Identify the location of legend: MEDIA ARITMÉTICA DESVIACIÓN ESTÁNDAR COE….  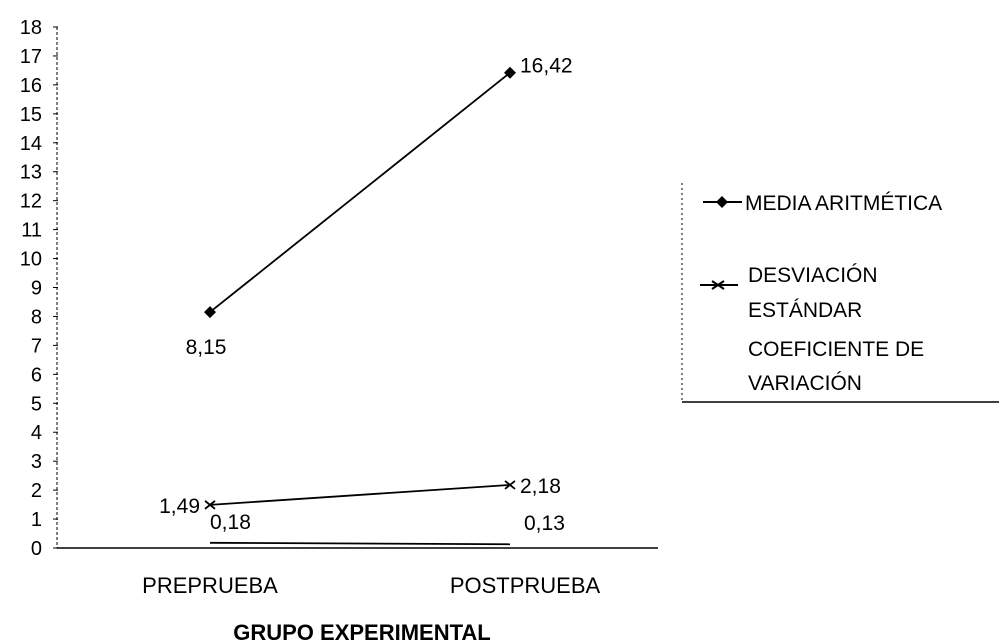
(840, 293).